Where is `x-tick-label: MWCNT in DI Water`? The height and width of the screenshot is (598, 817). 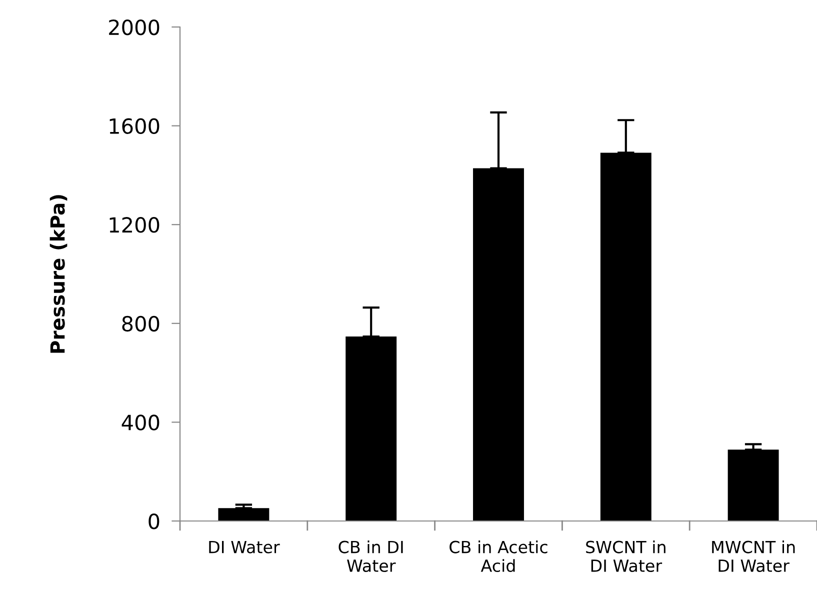
x-tick-label: MWCNT in DI Water is located at coordinates (753, 556).